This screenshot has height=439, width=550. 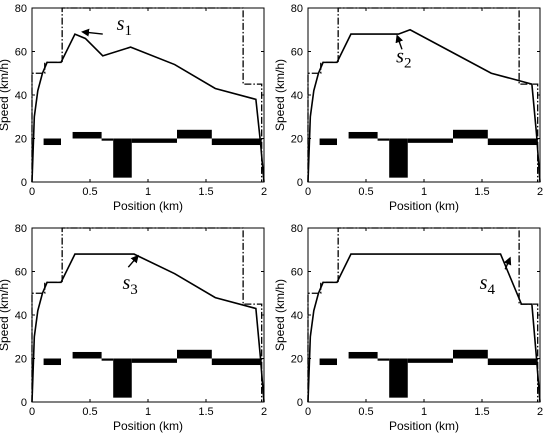 What do you see at coordinates (491, 290) in the screenshot?
I see `annotation-subscript: 4` at bounding box center [491, 290].